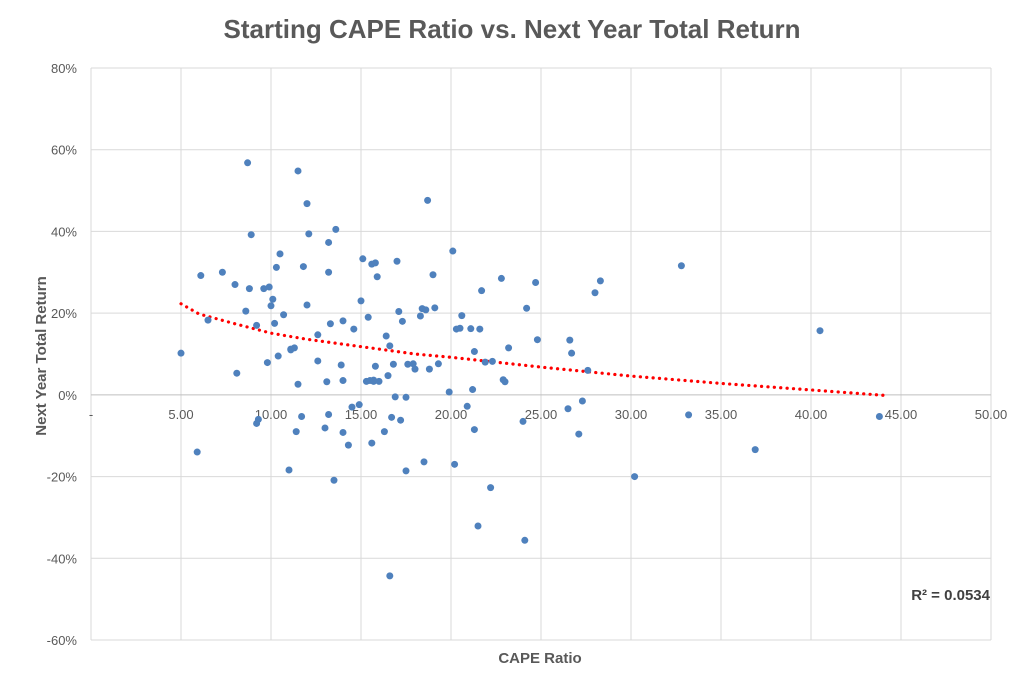 The width and height of the screenshot is (1024, 678). I want to click on y-tick-label: -40%, so click(62, 558).